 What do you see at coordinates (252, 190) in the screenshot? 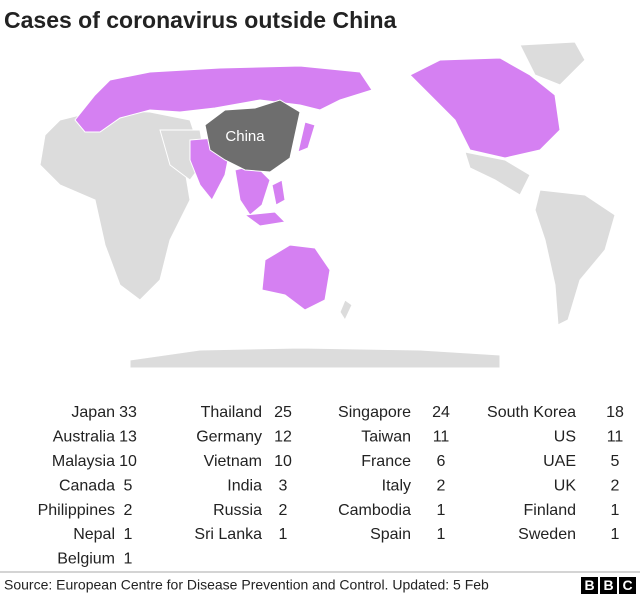
I see `southeast-asia` at bounding box center [252, 190].